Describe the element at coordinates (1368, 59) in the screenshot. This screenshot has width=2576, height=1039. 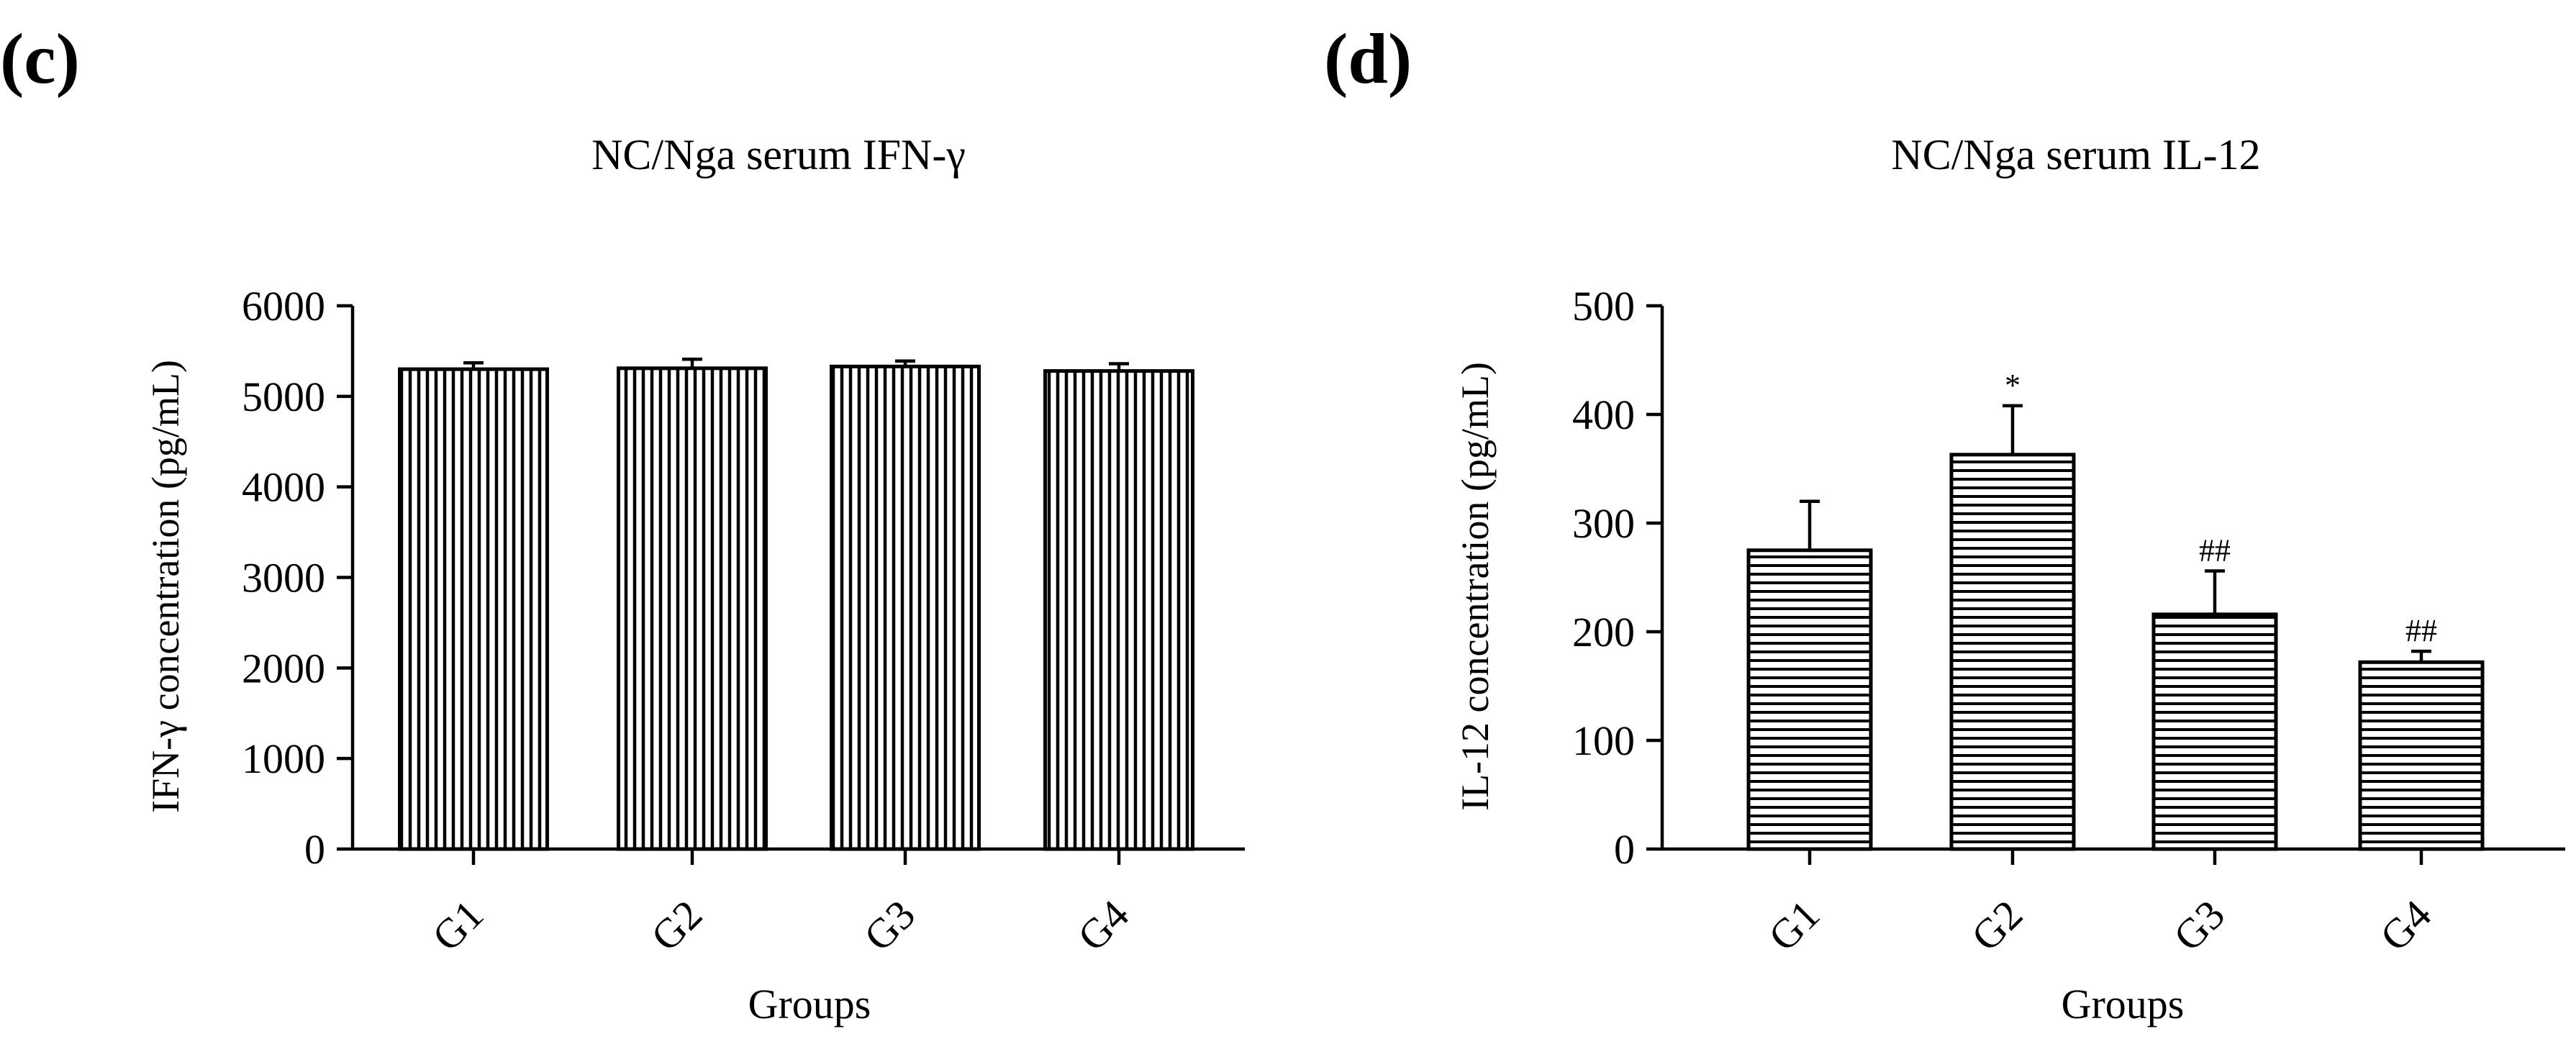
I see `panel-d-label: (d)` at that location.